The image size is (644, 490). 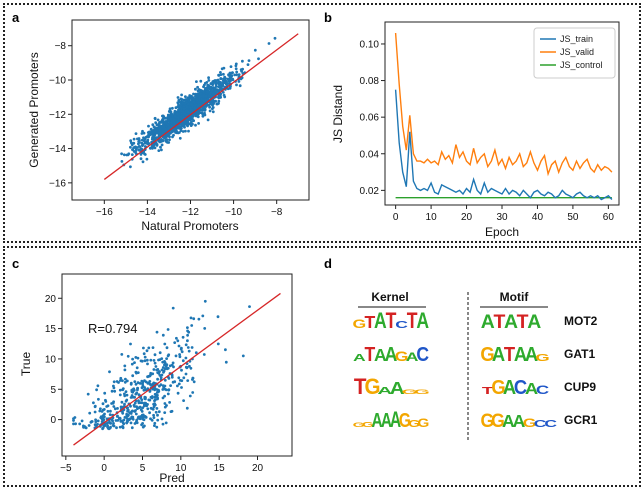 What do you see at coordinates (57, 149) in the screenshot?
I see `panel-a-ytick-label: −14` at bounding box center [57, 149].